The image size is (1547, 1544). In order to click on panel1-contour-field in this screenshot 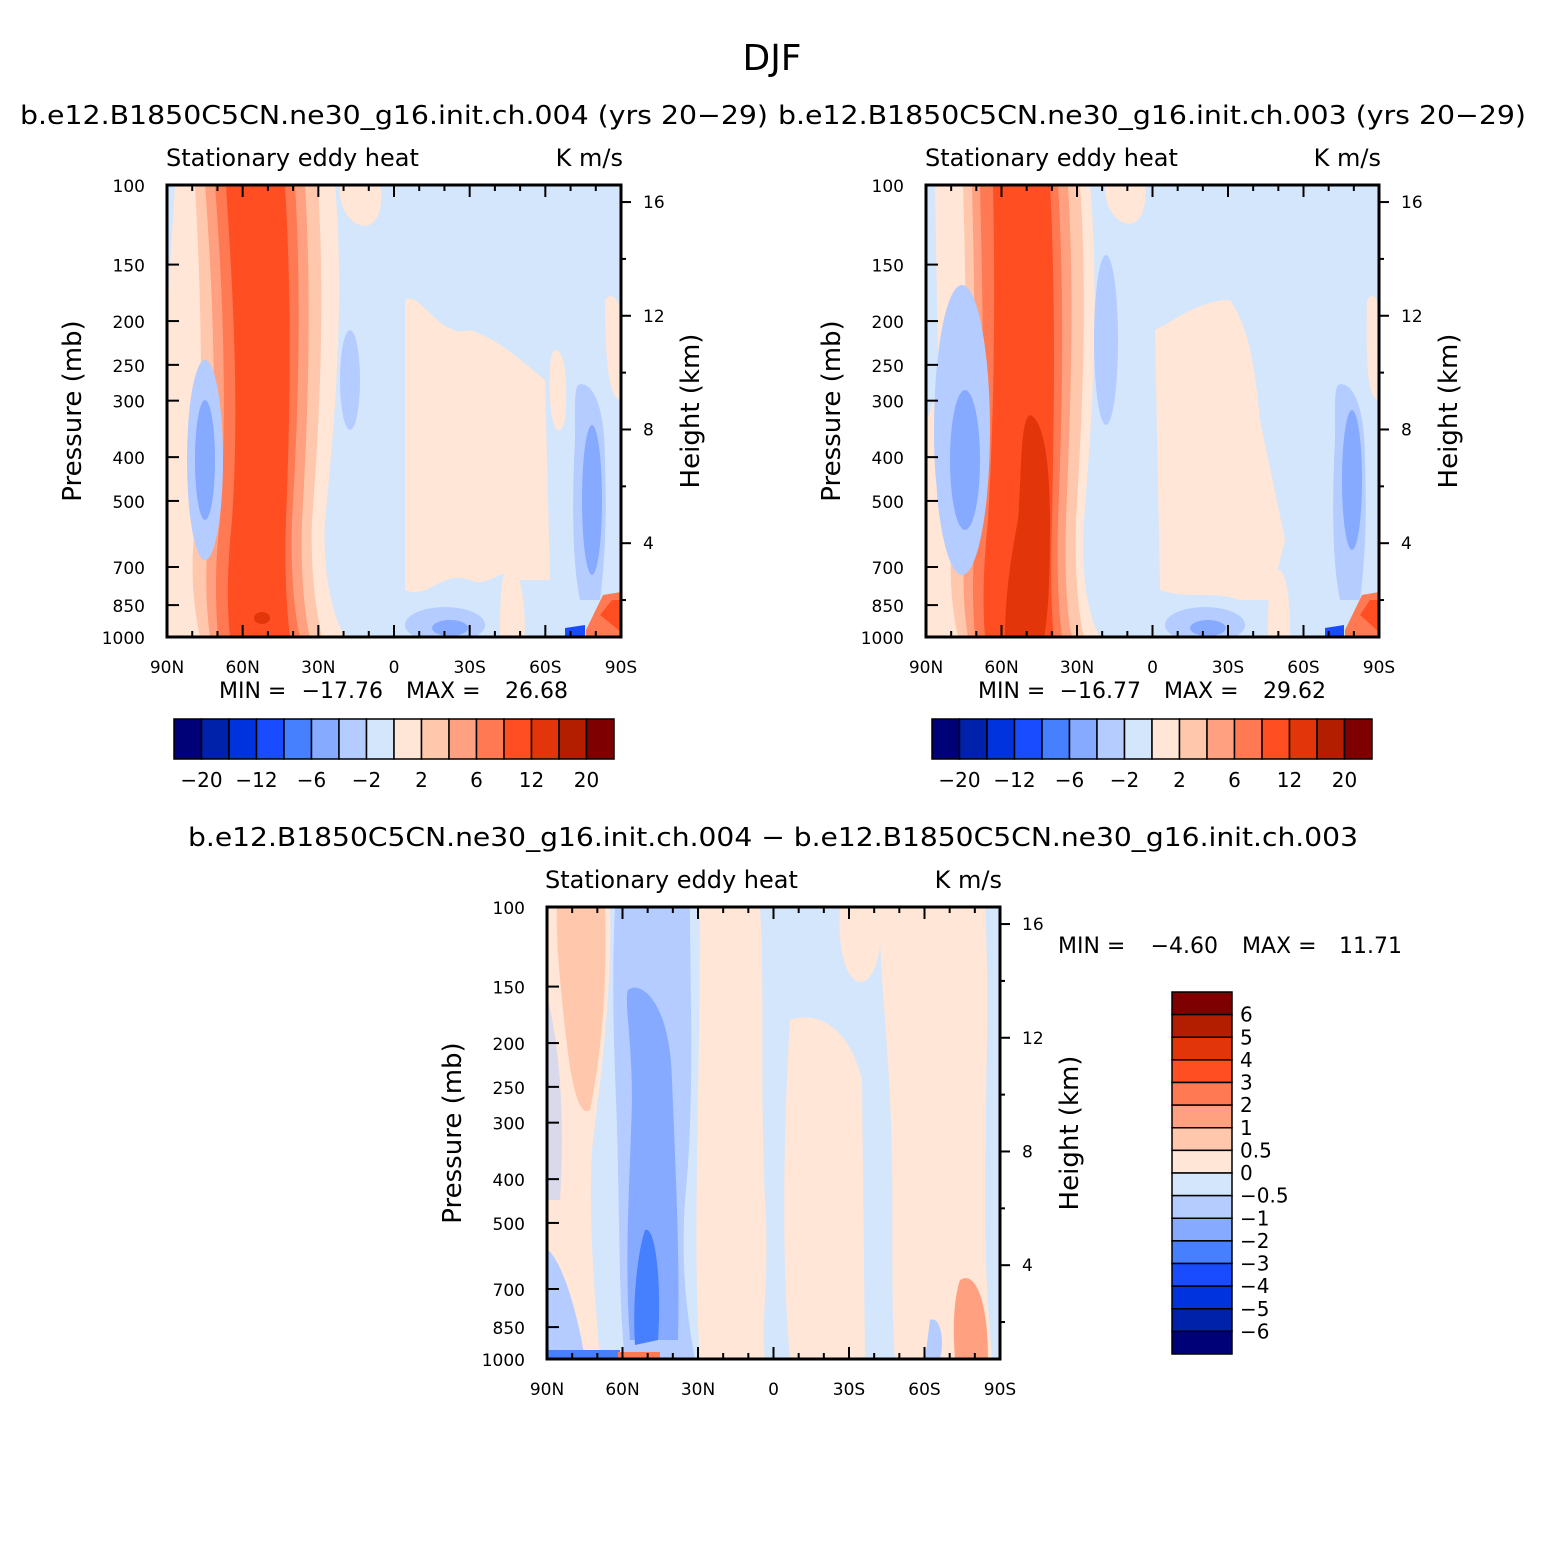, I will do `click(394, 411)`.